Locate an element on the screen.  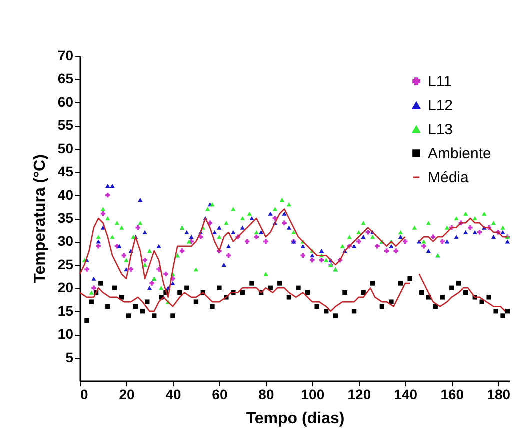
x-tick-label: 80 is located at coordinates (266, 394).